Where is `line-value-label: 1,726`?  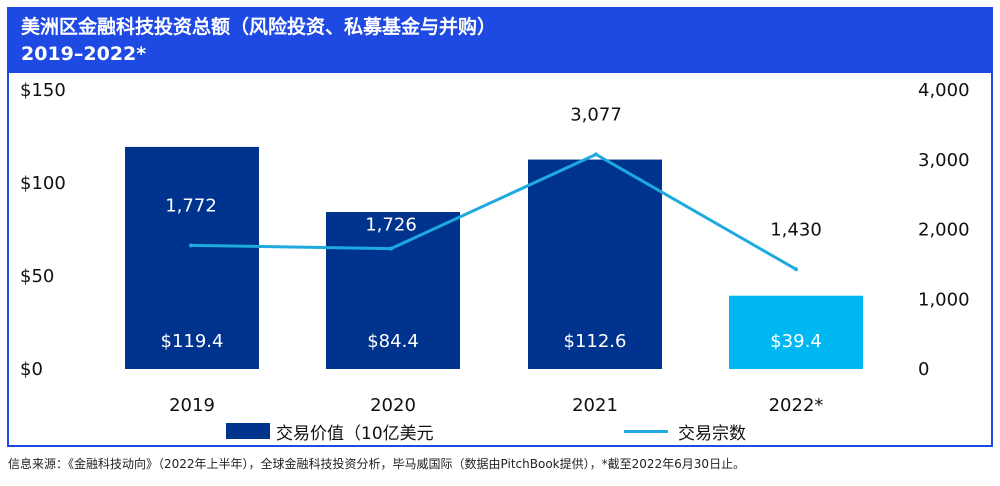 line-value-label: 1,726 is located at coordinates (391, 225).